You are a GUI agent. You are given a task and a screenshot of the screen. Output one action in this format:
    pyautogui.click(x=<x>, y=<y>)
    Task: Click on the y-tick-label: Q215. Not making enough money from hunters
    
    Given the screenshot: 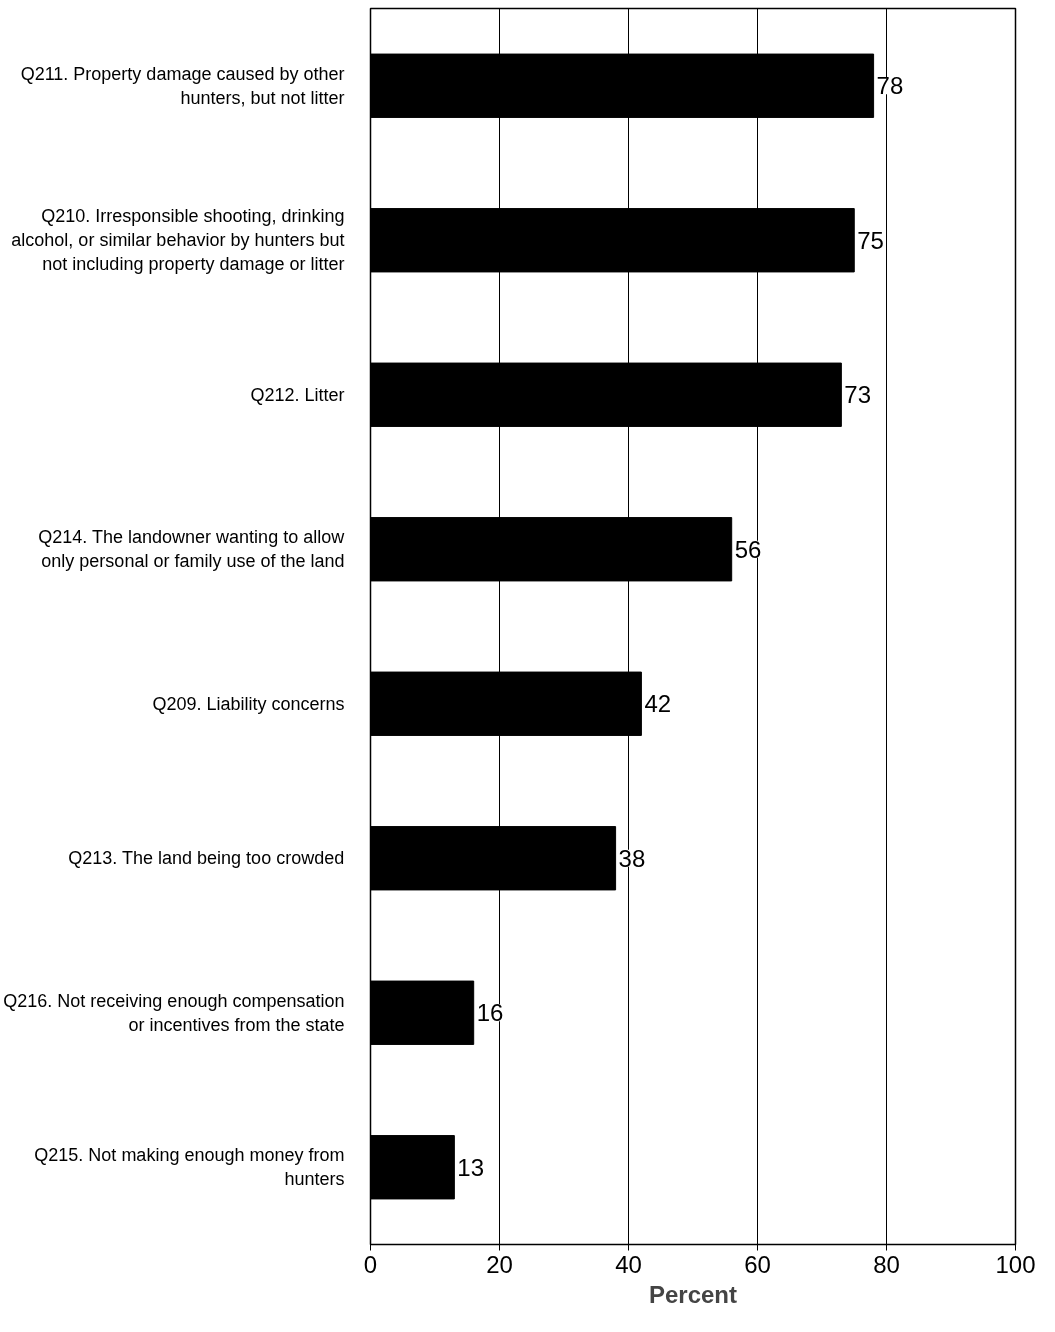 What is the action you would take?
    pyautogui.click(x=189, y=1167)
    